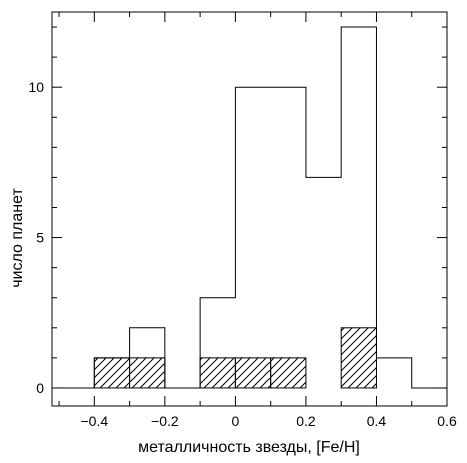 Image resolution: width=467 pixels, height=463 pixels. I want to click on x-tick-label: 0.2, so click(306, 421).